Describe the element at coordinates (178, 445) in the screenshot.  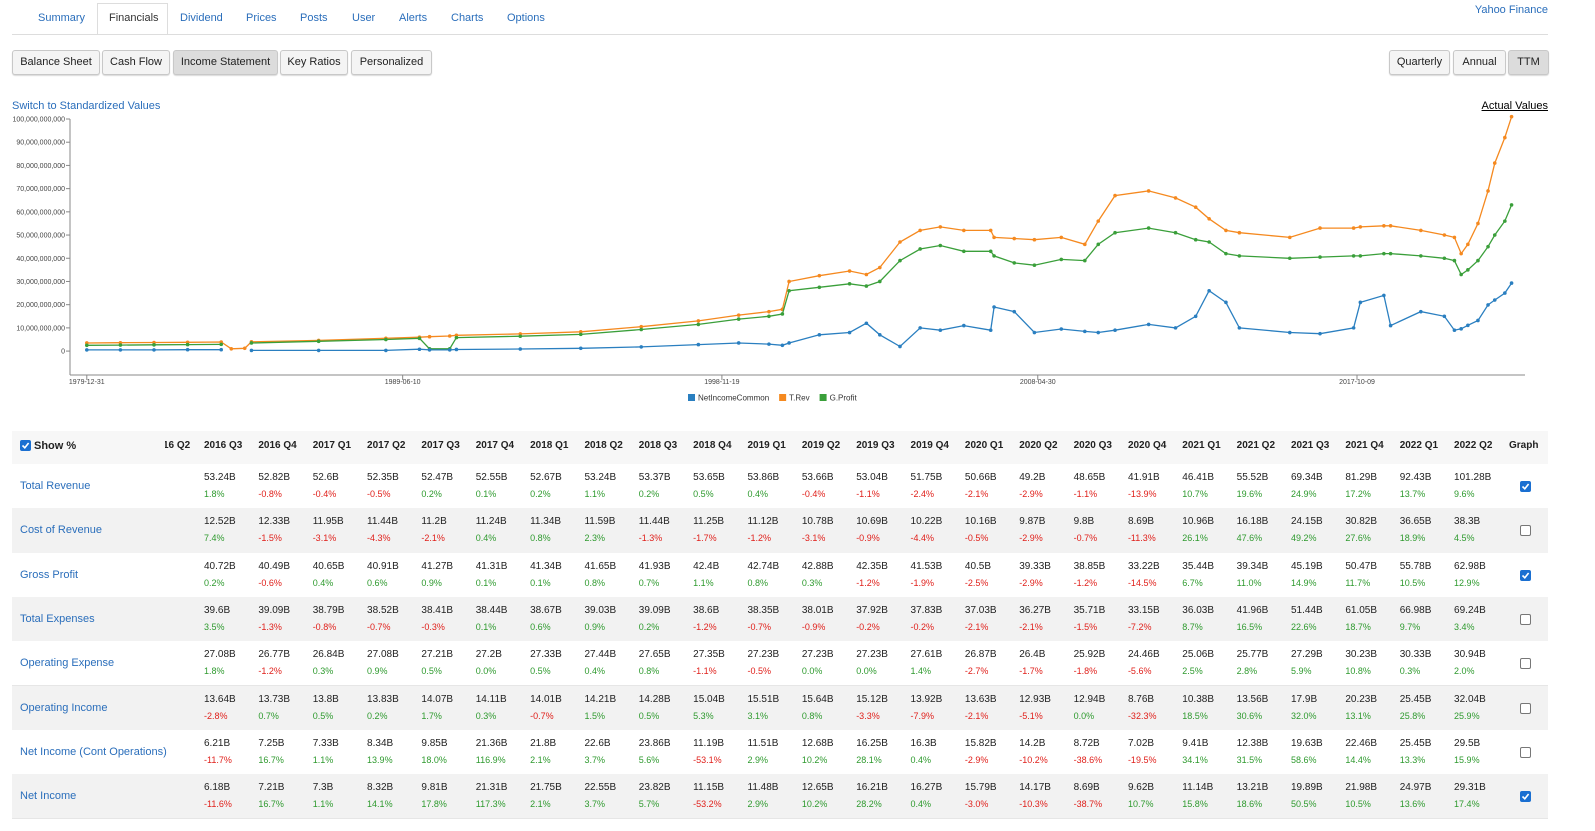
I see `column-header: 16 Q2` at that location.